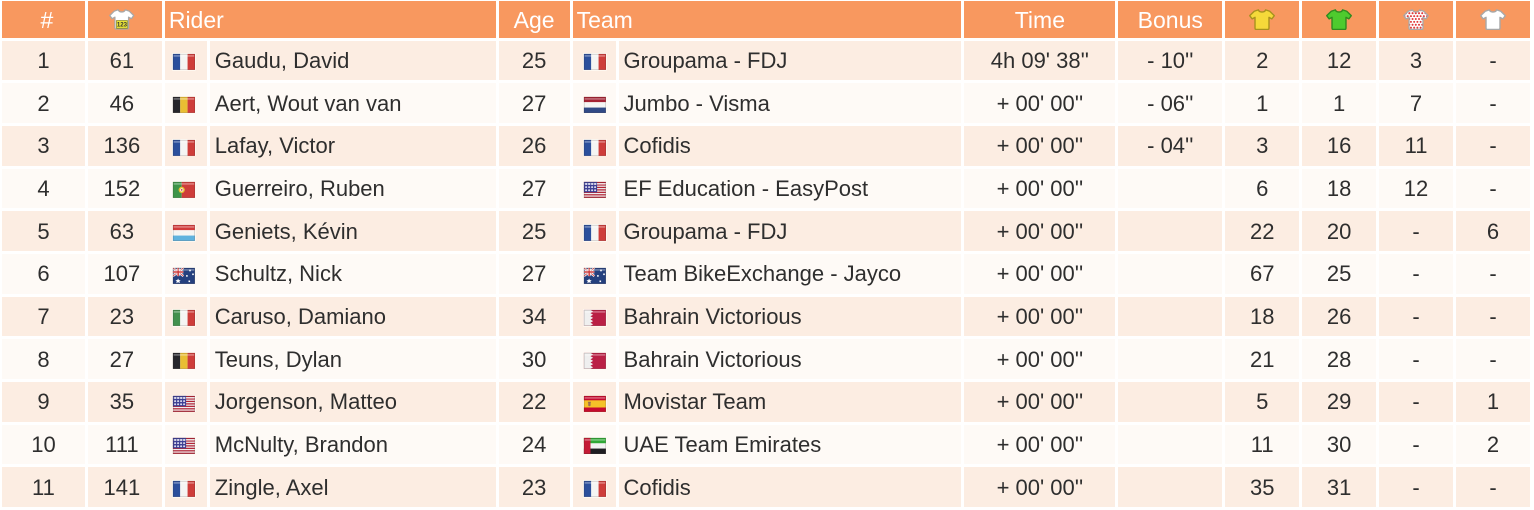 This screenshot has width=1534, height=510. I want to click on svg-text: 123, so click(122, 25).